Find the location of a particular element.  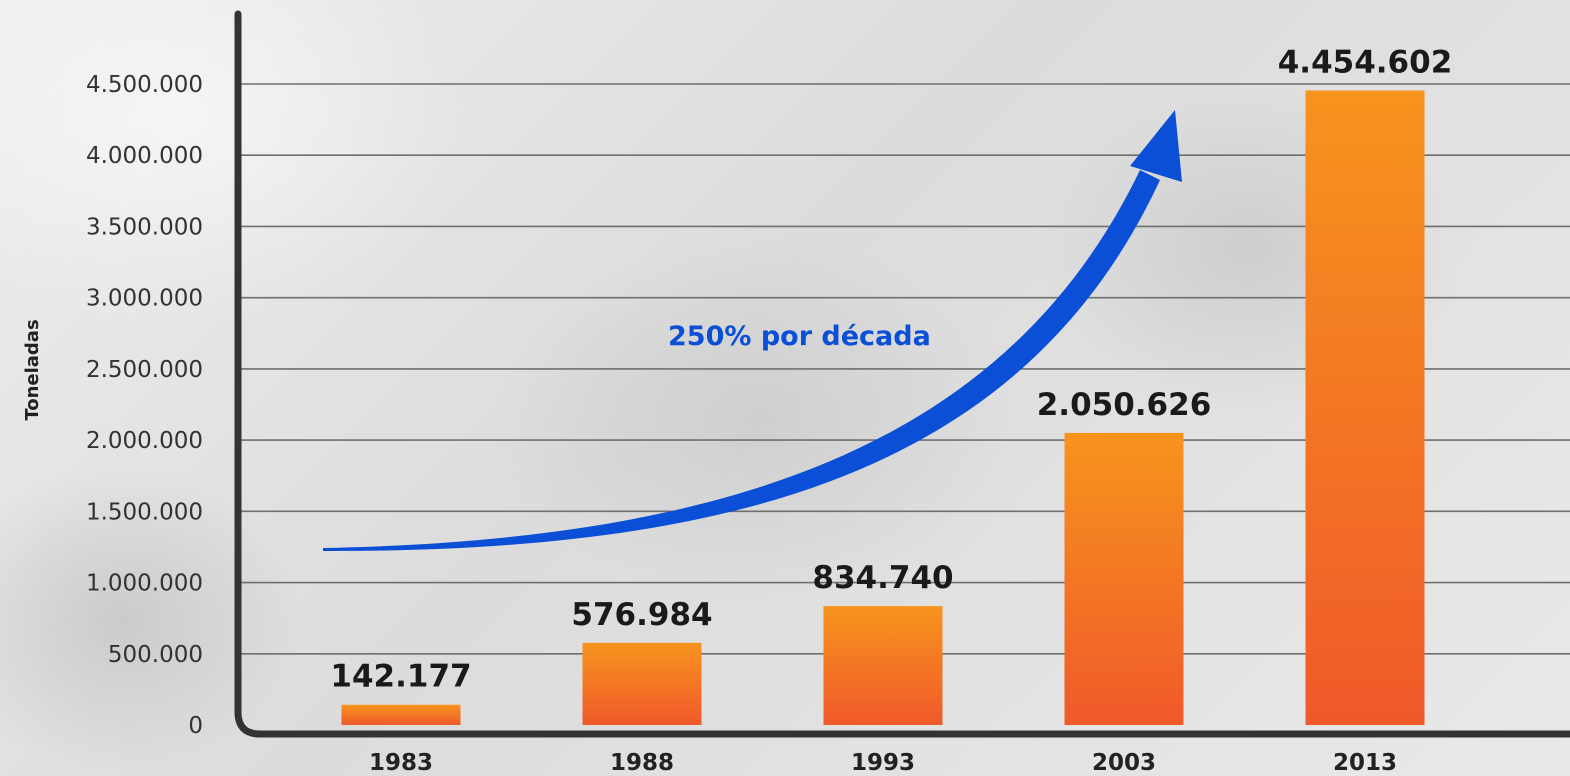

y-tick-label: 1.000.000 is located at coordinates (144, 584).